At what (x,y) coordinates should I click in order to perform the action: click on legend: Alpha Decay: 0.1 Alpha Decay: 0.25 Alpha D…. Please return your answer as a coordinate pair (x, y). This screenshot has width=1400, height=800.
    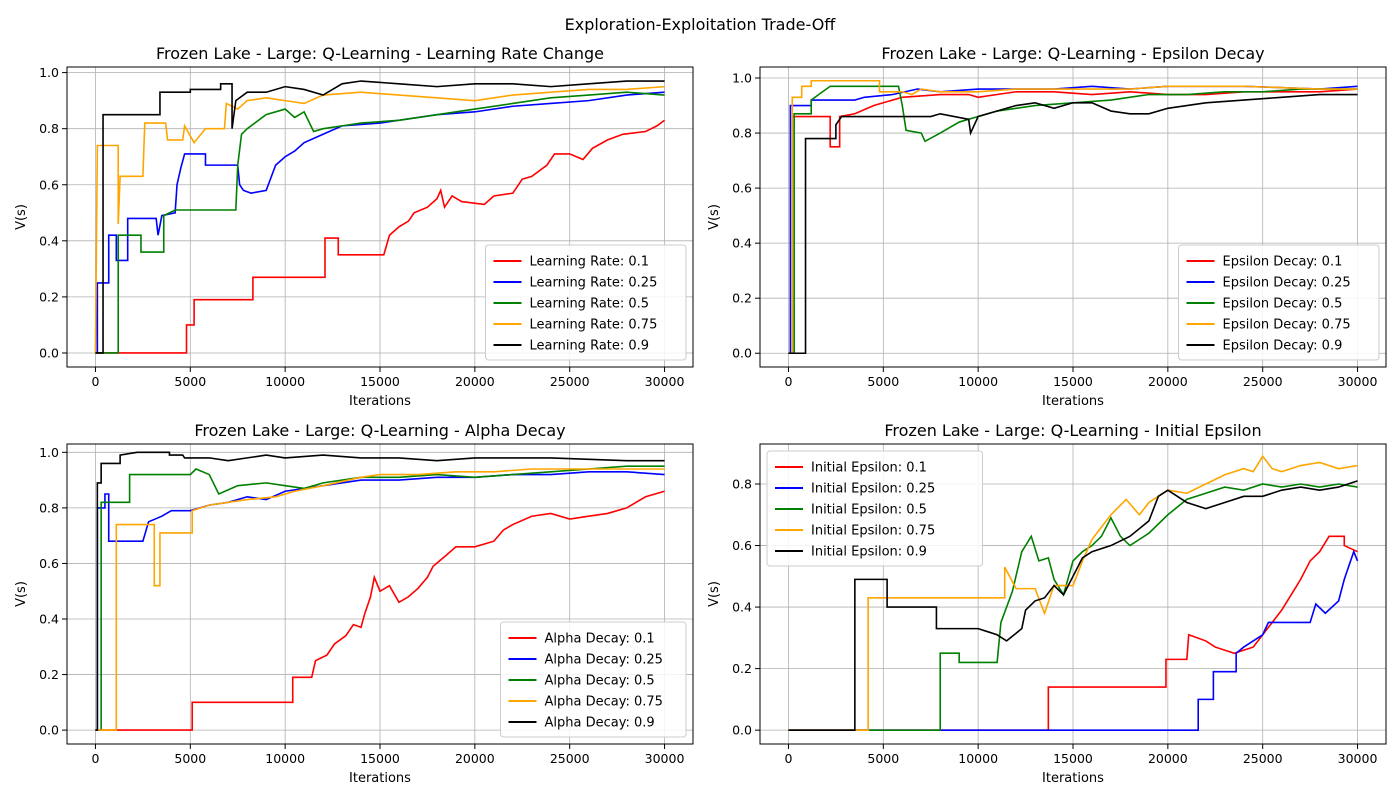
    Looking at the image, I should click on (593, 679).